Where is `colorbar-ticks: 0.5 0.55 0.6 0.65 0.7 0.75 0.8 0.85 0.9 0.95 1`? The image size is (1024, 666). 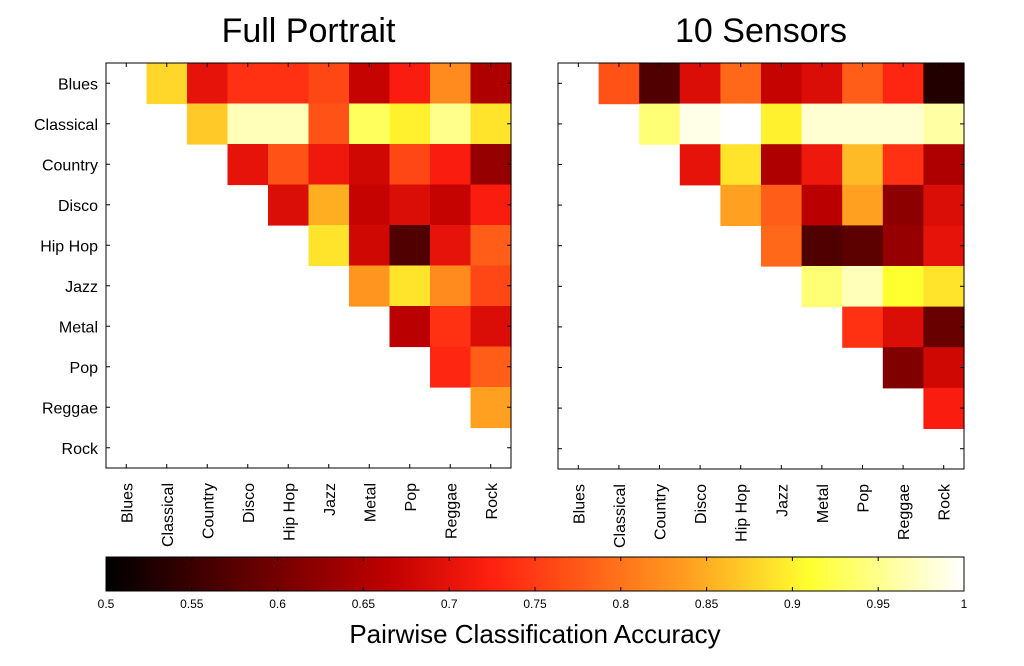 colorbar-ticks: 0.5 0.55 0.6 0.65 0.7 0.75 0.8 0.85 0.9 0.95 1 is located at coordinates (533, 584).